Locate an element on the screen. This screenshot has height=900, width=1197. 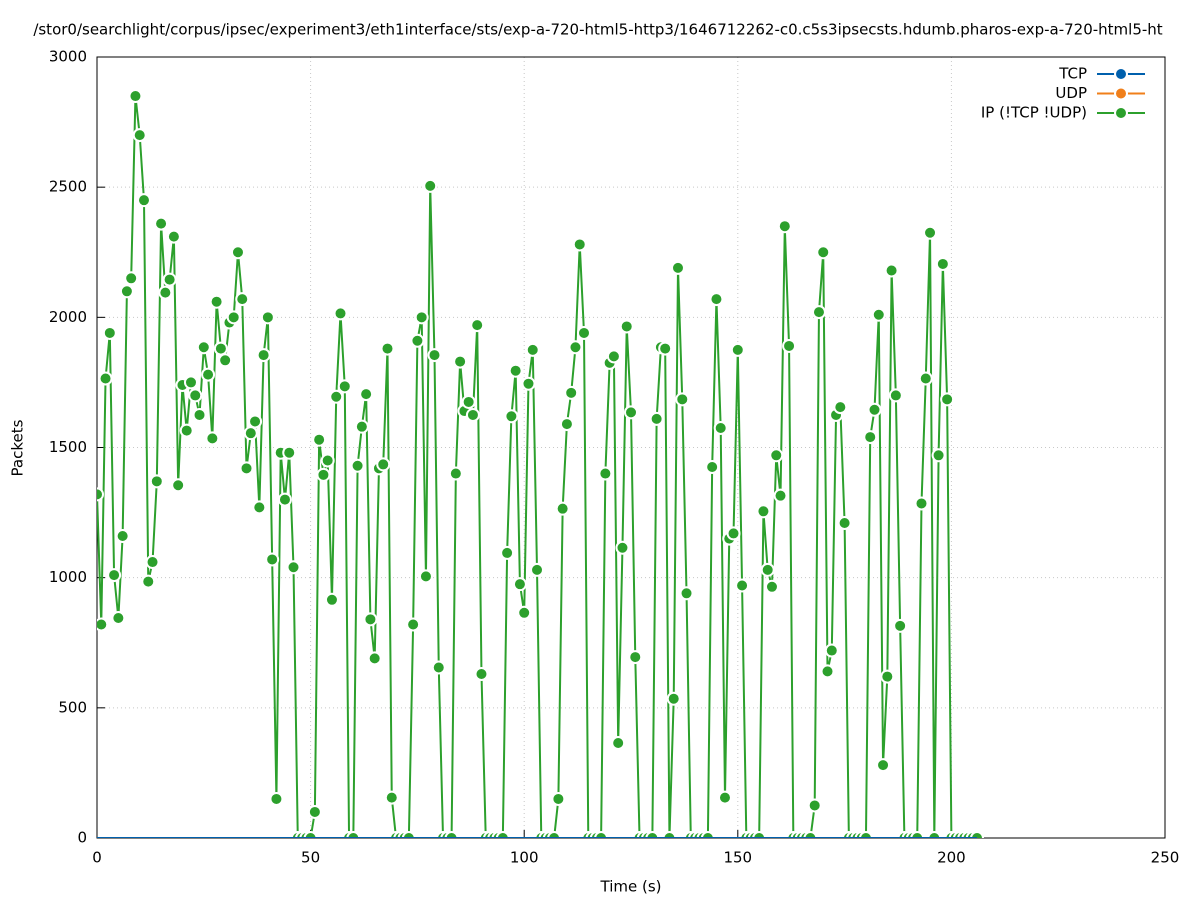
legend-label: UDP is located at coordinates (1071, 93).